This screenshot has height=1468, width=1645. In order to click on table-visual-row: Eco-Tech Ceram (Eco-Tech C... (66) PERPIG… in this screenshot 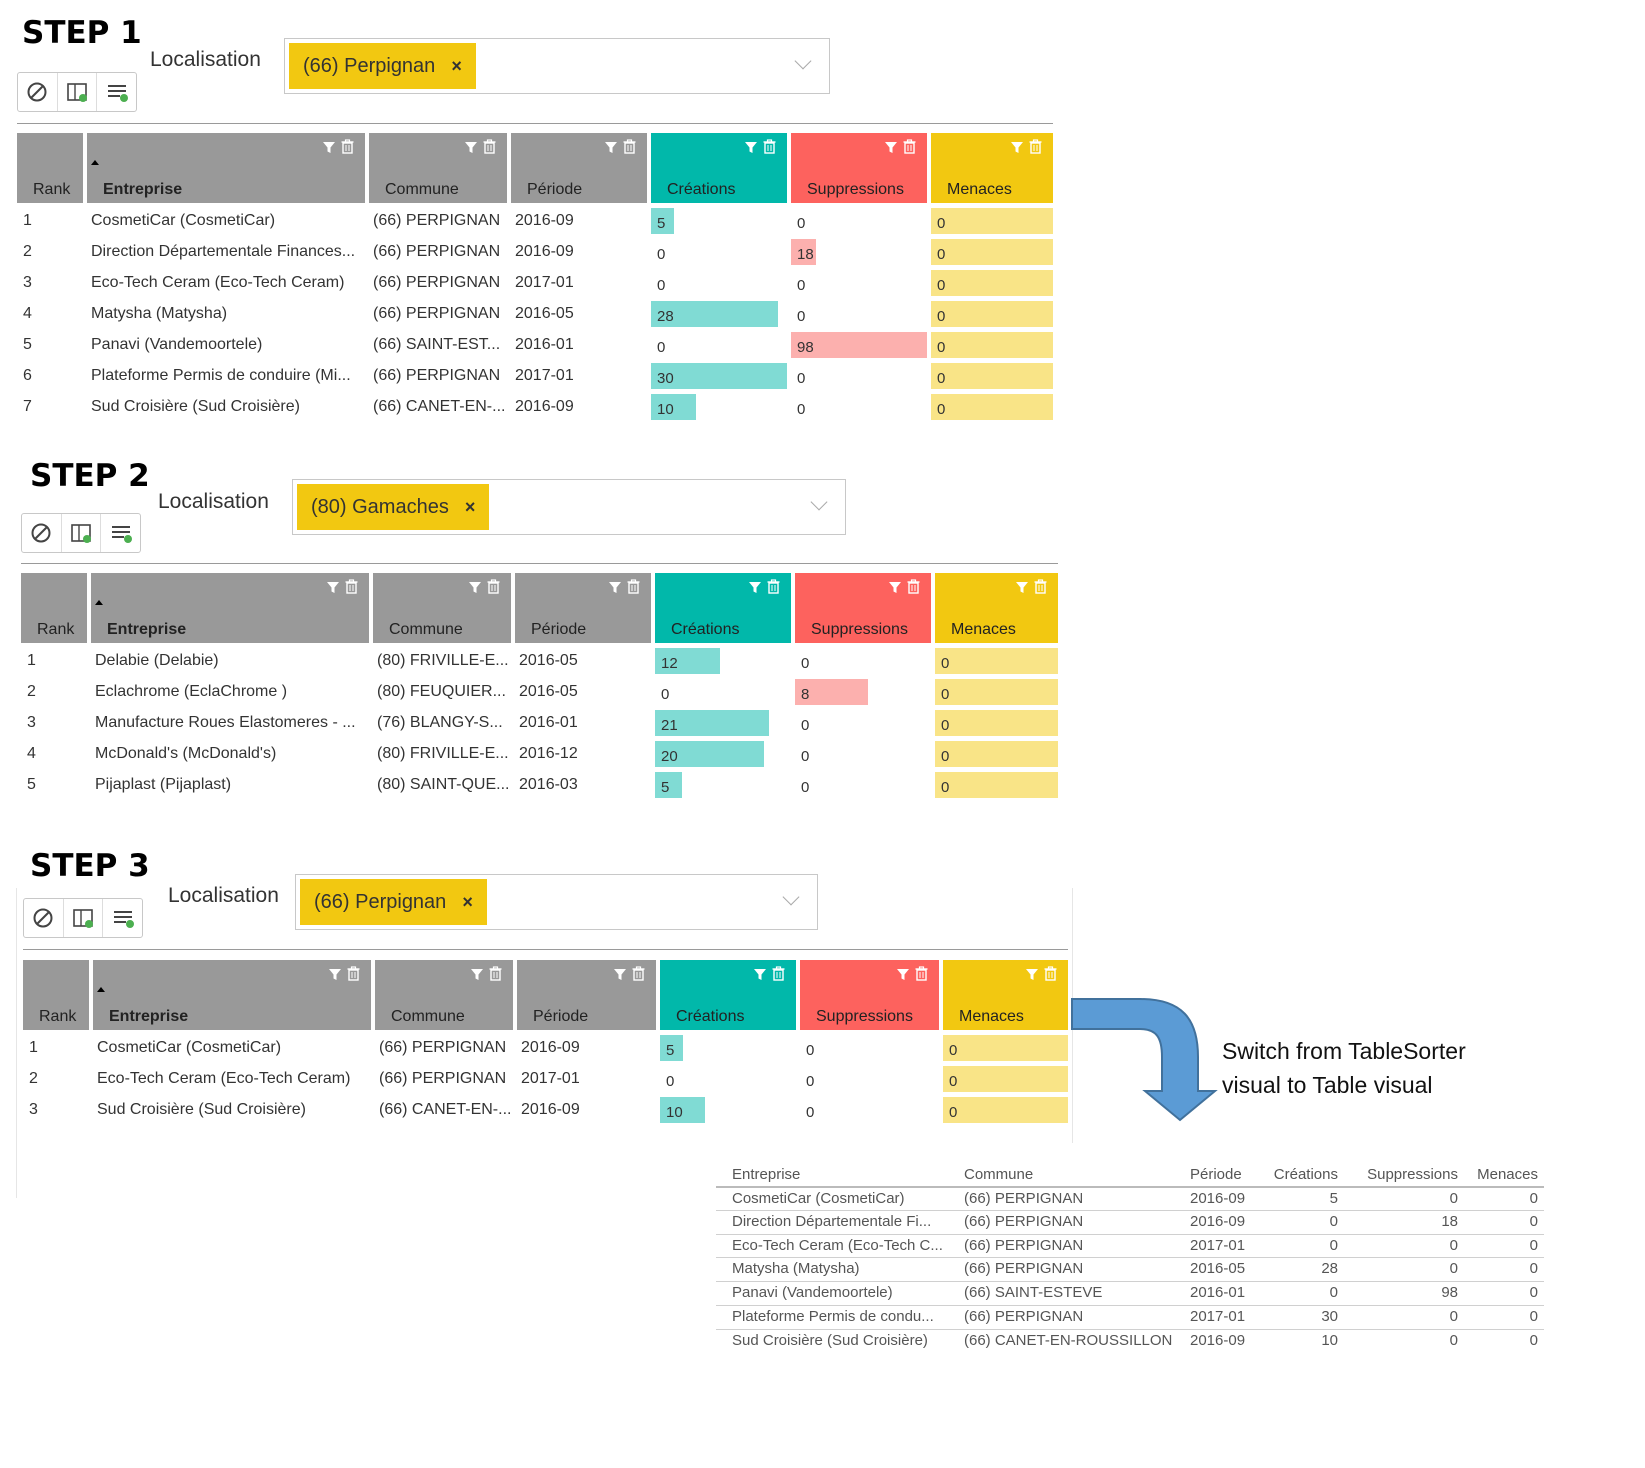, I will do `click(1130, 1246)`.